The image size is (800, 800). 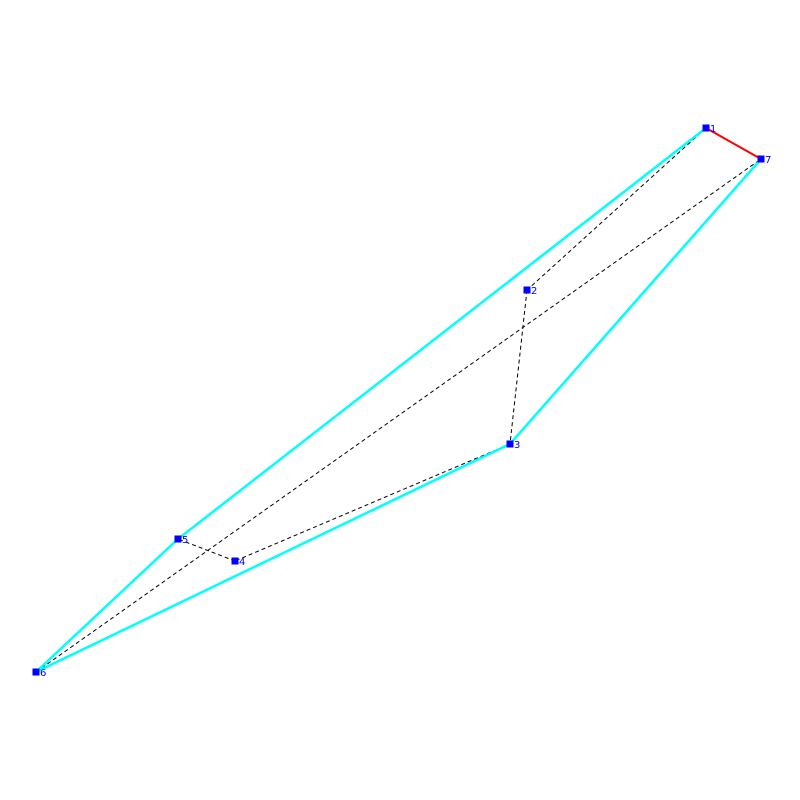 I want to click on node-6: 6, so click(x=39, y=673).